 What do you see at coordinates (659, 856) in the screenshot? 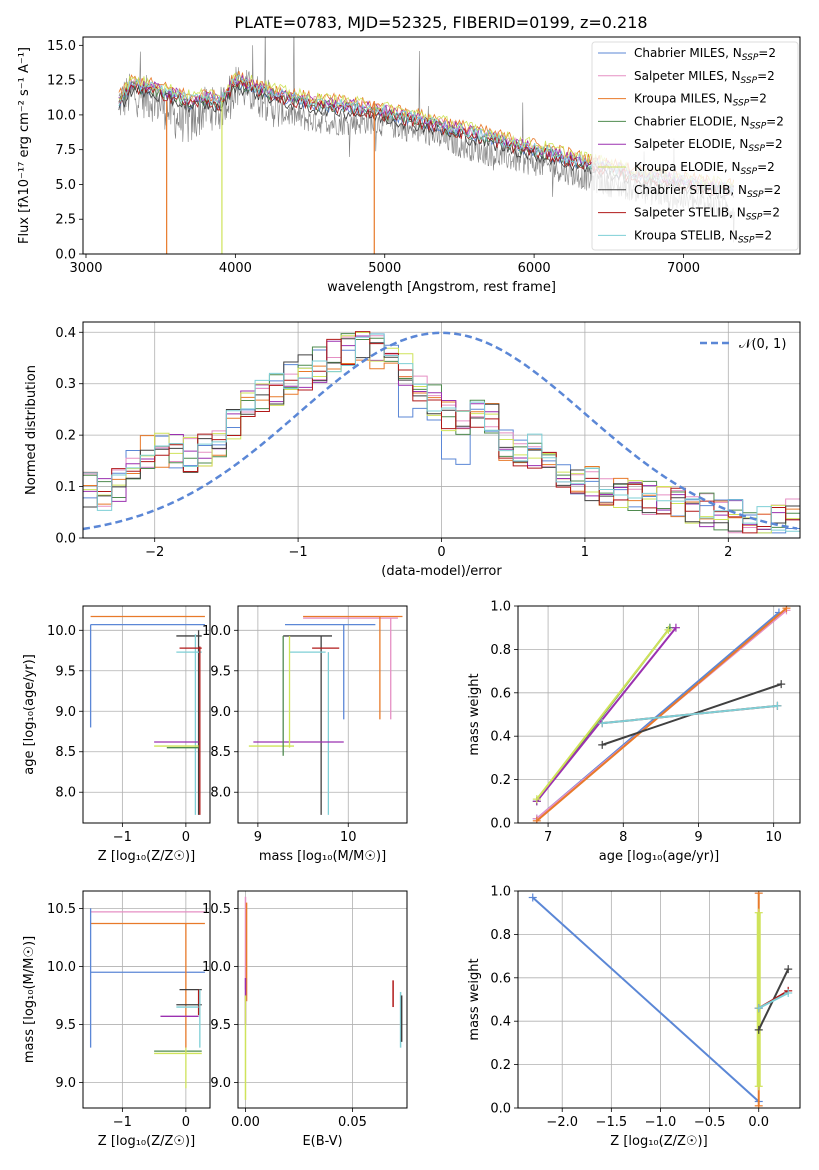
I see `x-axis-label: age [log₁₀(age/yr)]` at bounding box center [659, 856].